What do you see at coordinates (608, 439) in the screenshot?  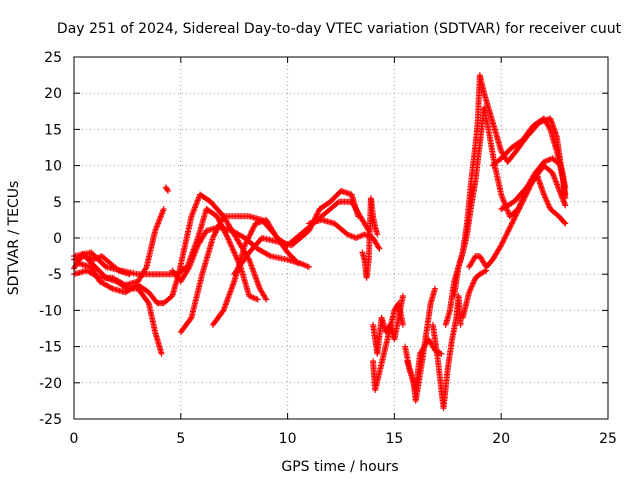 I see `x-tick-label: 25` at bounding box center [608, 439].